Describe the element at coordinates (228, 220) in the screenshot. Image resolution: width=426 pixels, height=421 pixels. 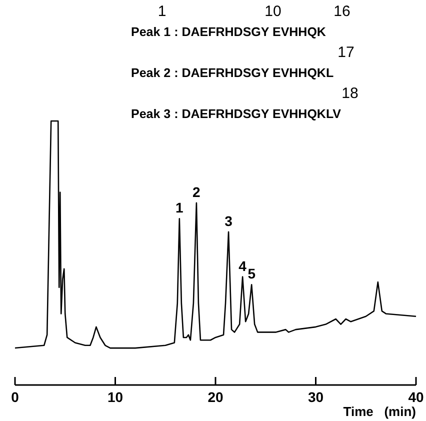
I see `annotation: 3` at that location.